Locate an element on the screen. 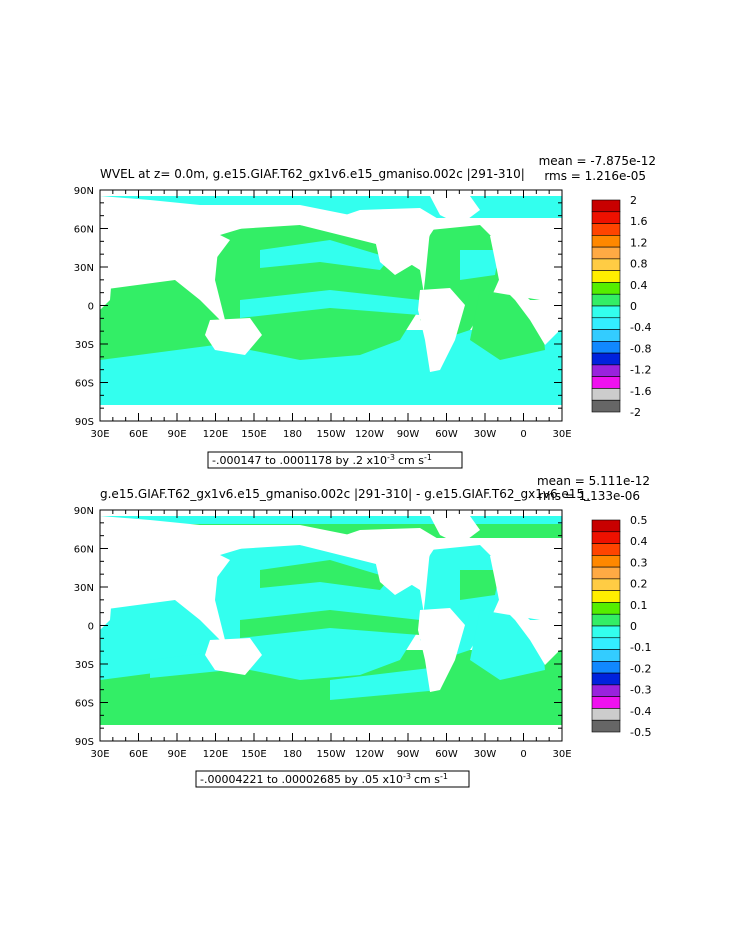 This screenshot has width=733, height=945. colorbar-label: -1.2 is located at coordinates (640, 370).